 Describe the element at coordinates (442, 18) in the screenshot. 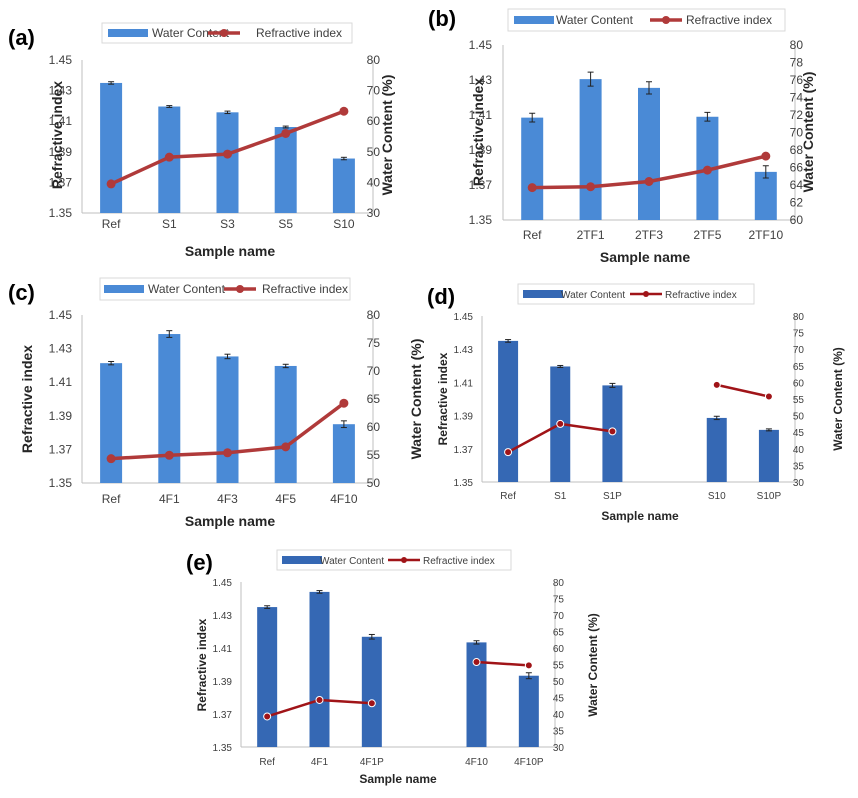

I see `panel-label: (b)` at that location.